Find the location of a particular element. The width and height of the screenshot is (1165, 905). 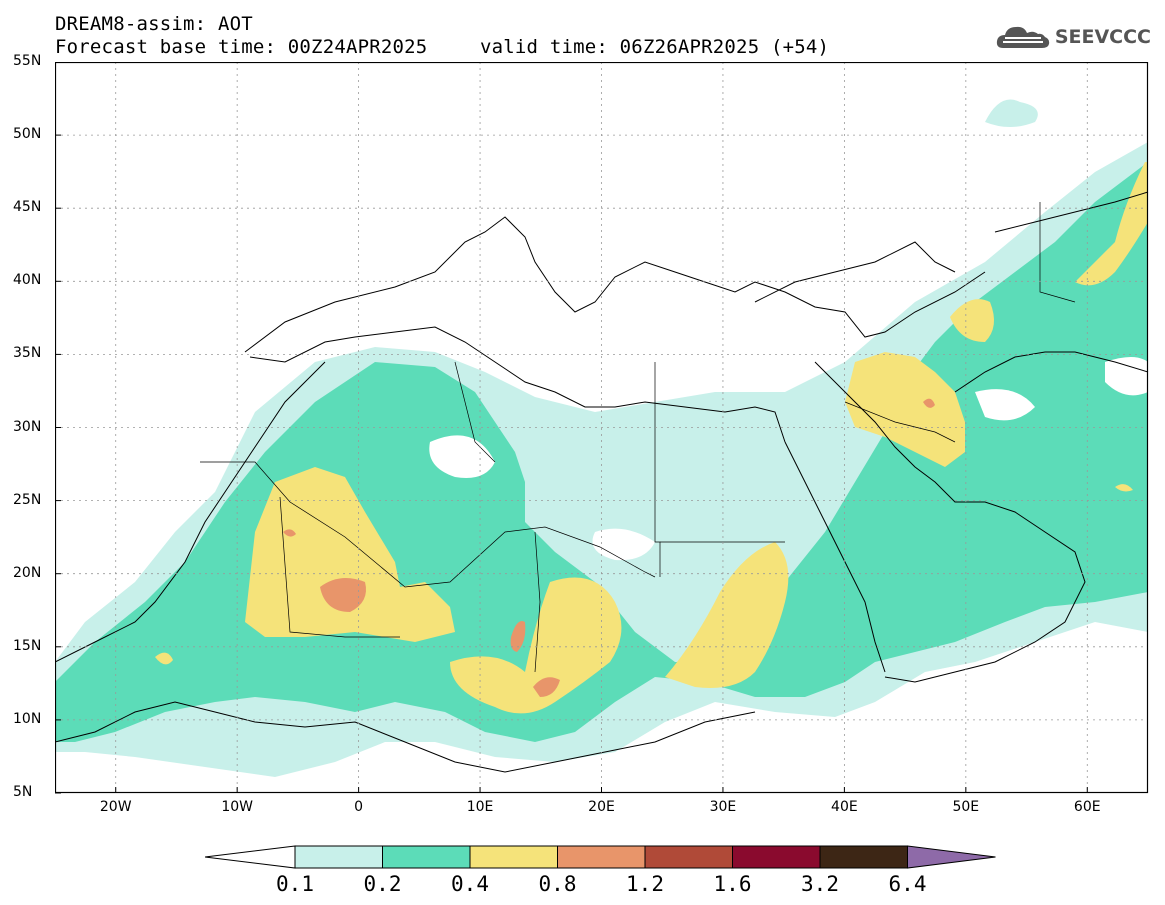

colorbar-label: 6.4 is located at coordinates (907, 884).